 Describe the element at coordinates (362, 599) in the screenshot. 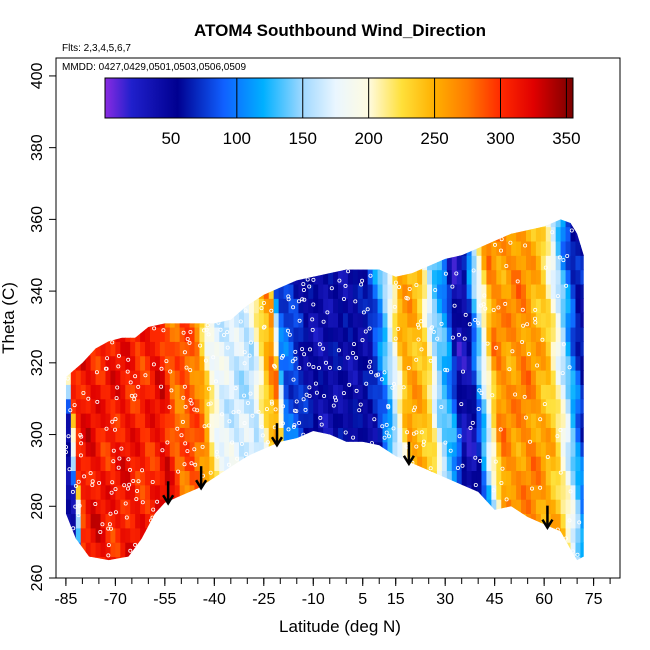

I see `x-tick-label: 5` at that location.